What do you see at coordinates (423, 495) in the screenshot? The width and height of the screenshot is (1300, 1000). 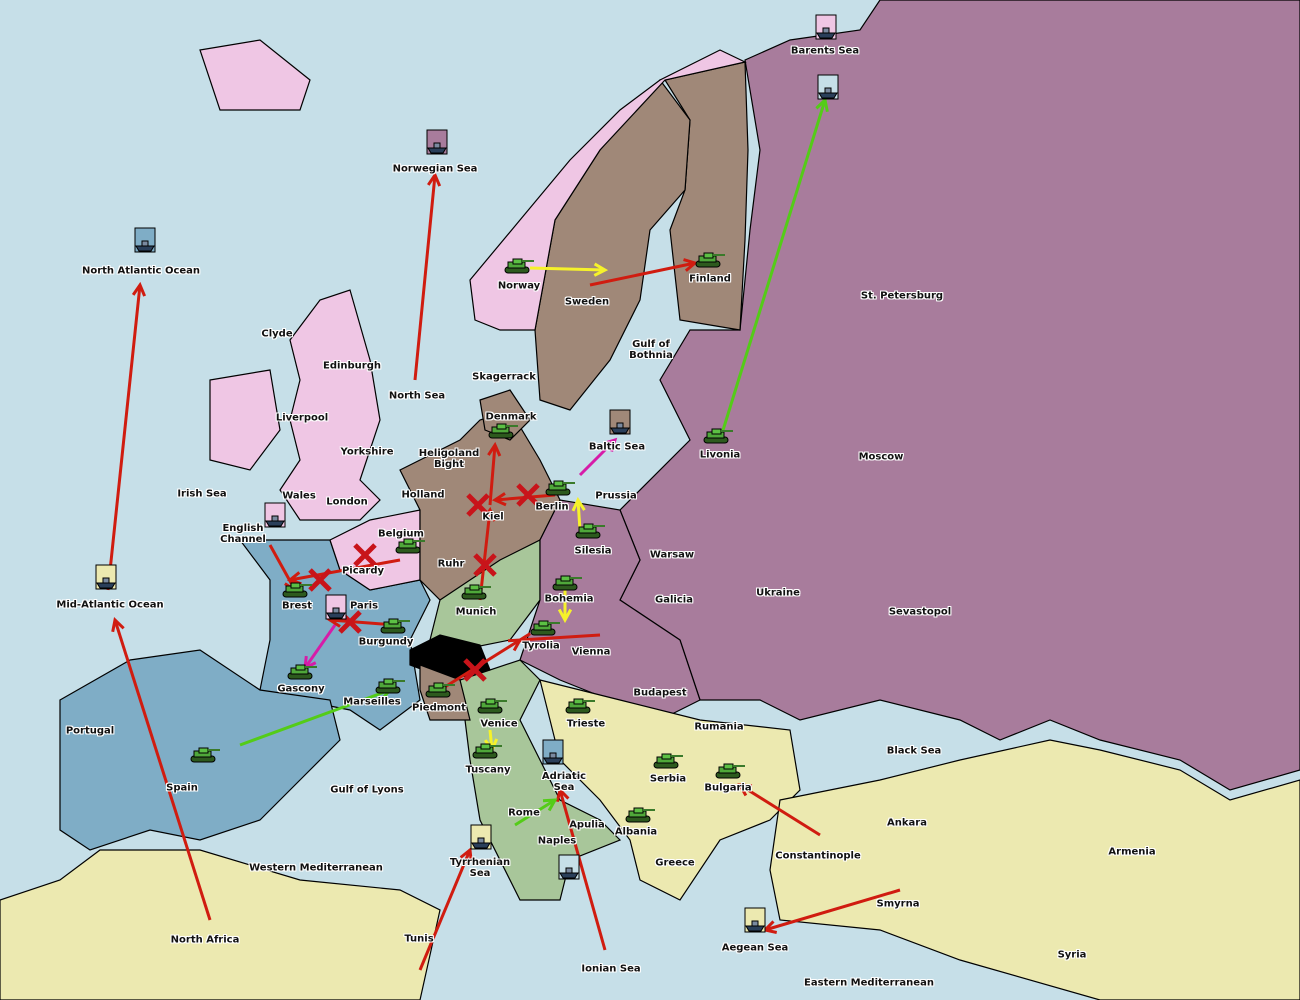 I see `territory-label: Holland` at bounding box center [423, 495].